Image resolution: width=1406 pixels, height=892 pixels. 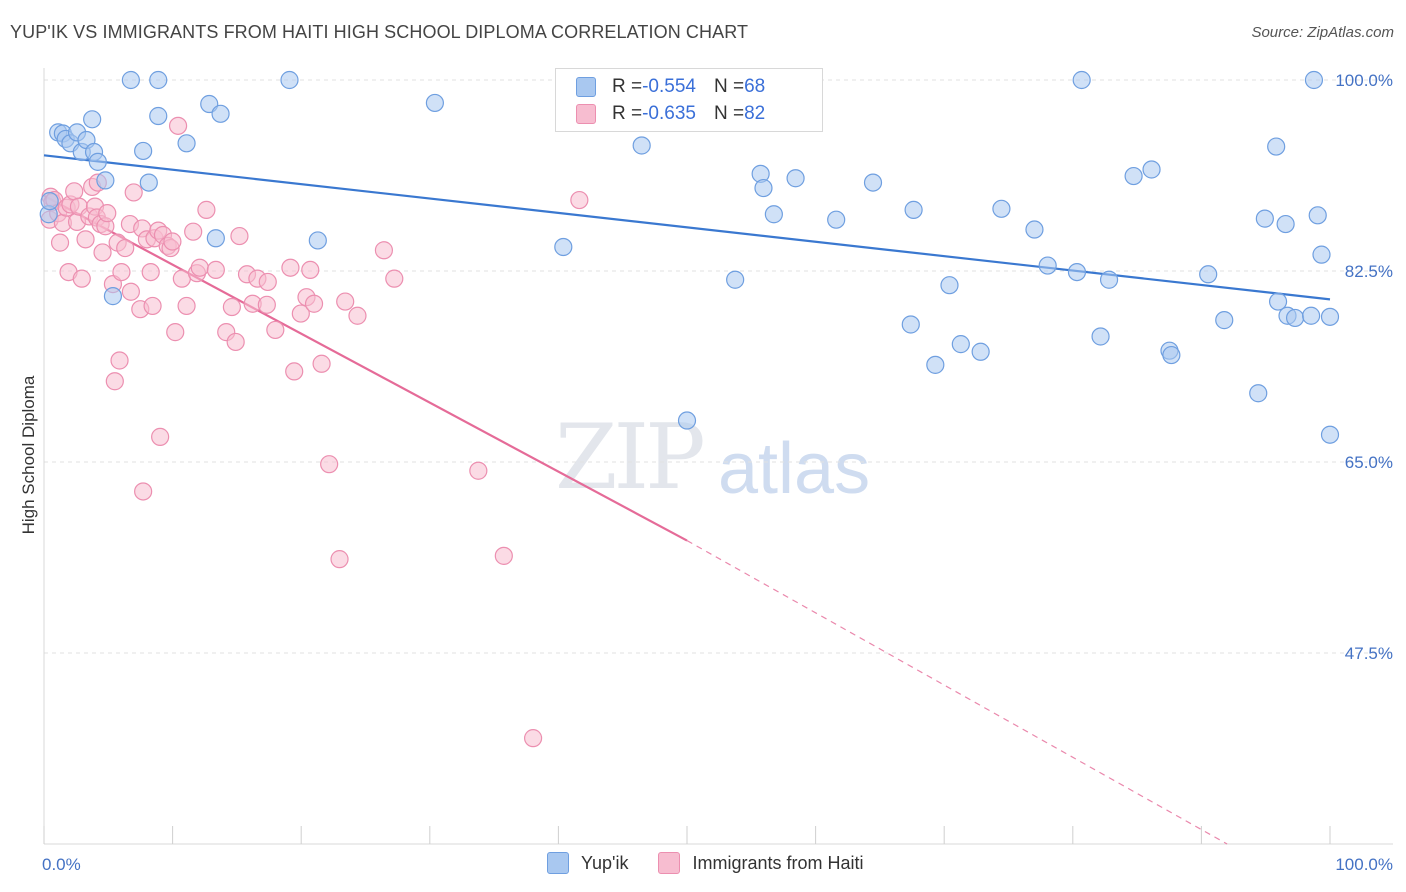 I want to click on y-axis-title: High School Diploma, so click(x=28, y=454).